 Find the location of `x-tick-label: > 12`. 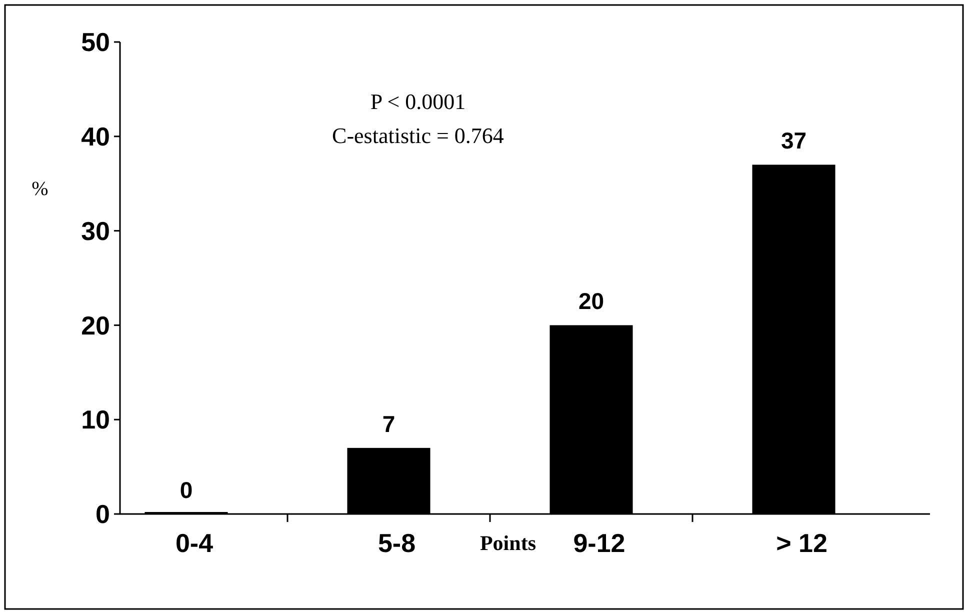

x-tick-label: > 12 is located at coordinates (802, 543).